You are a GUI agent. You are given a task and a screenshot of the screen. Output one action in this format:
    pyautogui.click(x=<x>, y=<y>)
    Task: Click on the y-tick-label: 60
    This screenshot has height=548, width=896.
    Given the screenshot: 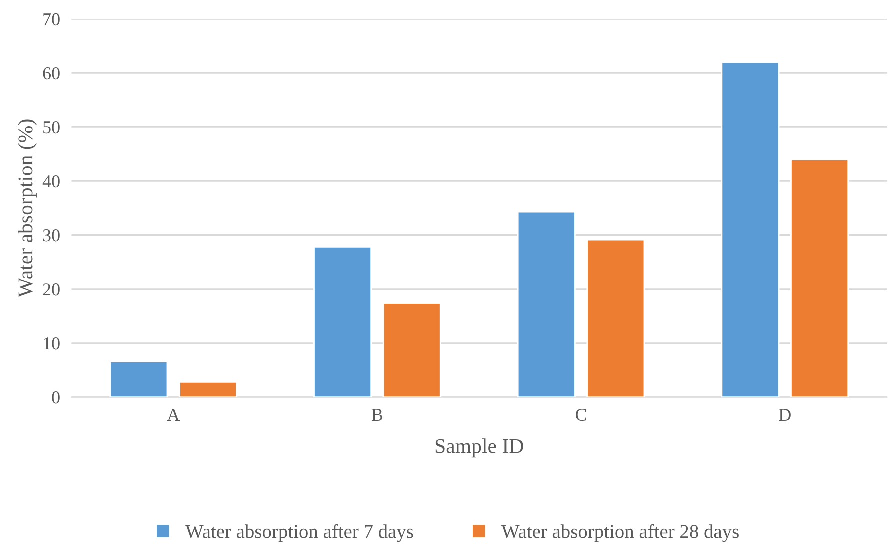 What is the action you would take?
    pyautogui.click(x=51, y=73)
    